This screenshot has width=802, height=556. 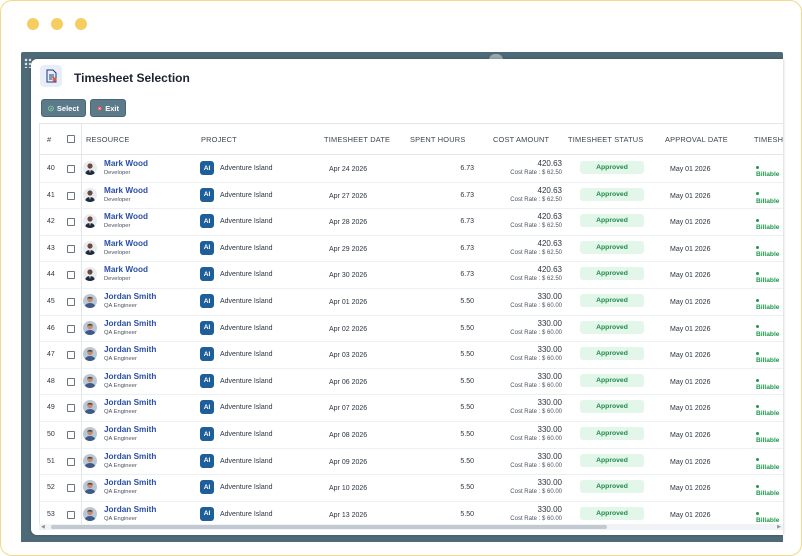 What do you see at coordinates (402, 539) in the screenshot?
I see `app-bottom-bar` at bounding box center [402, 539].